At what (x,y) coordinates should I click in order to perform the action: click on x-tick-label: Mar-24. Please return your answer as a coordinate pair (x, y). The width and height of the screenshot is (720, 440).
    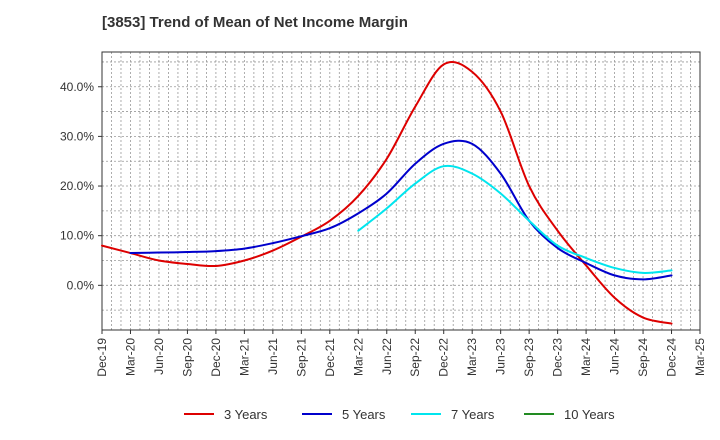
    Looking at the image, I should click on (586, 357).